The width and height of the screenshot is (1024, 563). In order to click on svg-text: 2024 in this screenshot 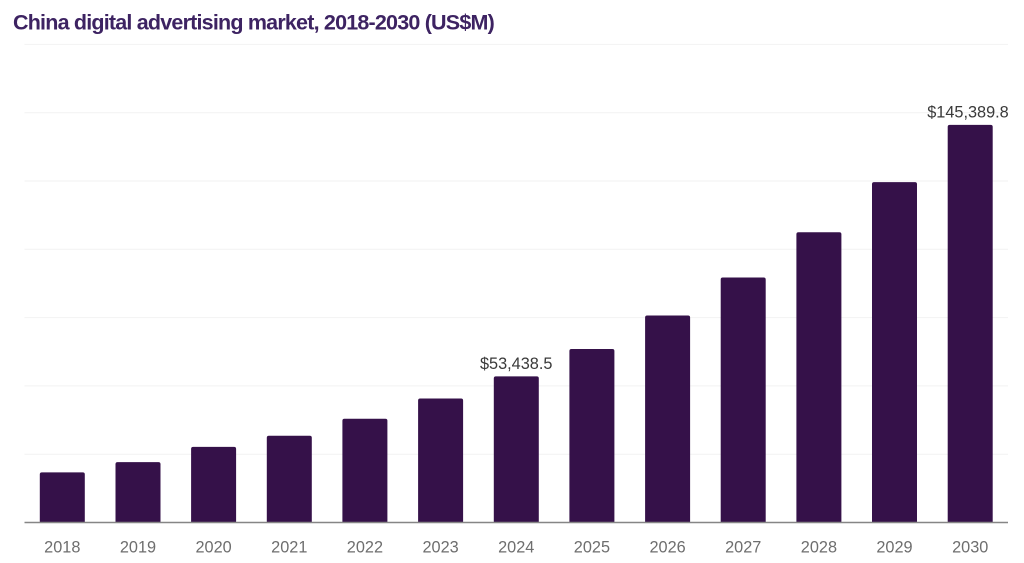, I will do `click(516, 547)`.